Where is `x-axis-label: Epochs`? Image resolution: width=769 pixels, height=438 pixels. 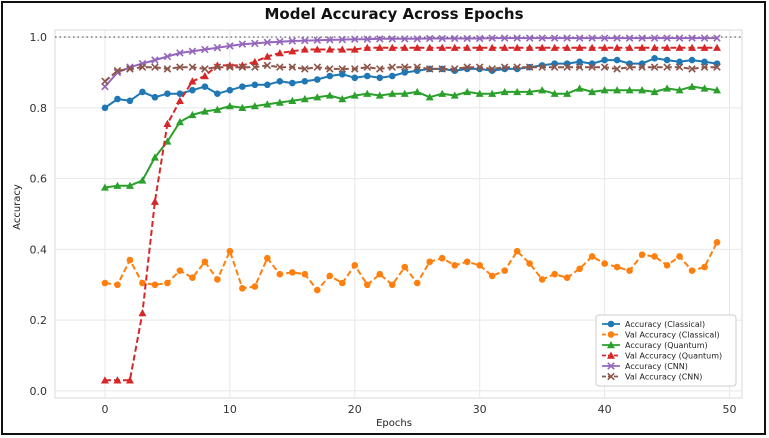
x-axis-label: Epochs is located at coordinates (394, 423).